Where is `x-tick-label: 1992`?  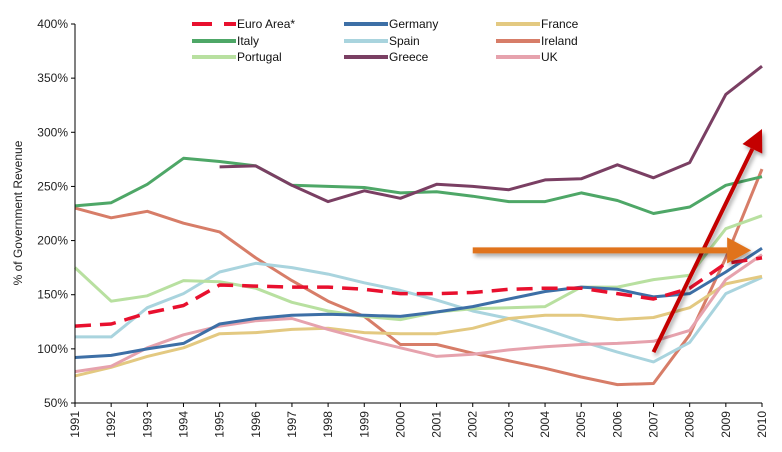
x-tick-label: 1992 is located at coordinates (111, 424).